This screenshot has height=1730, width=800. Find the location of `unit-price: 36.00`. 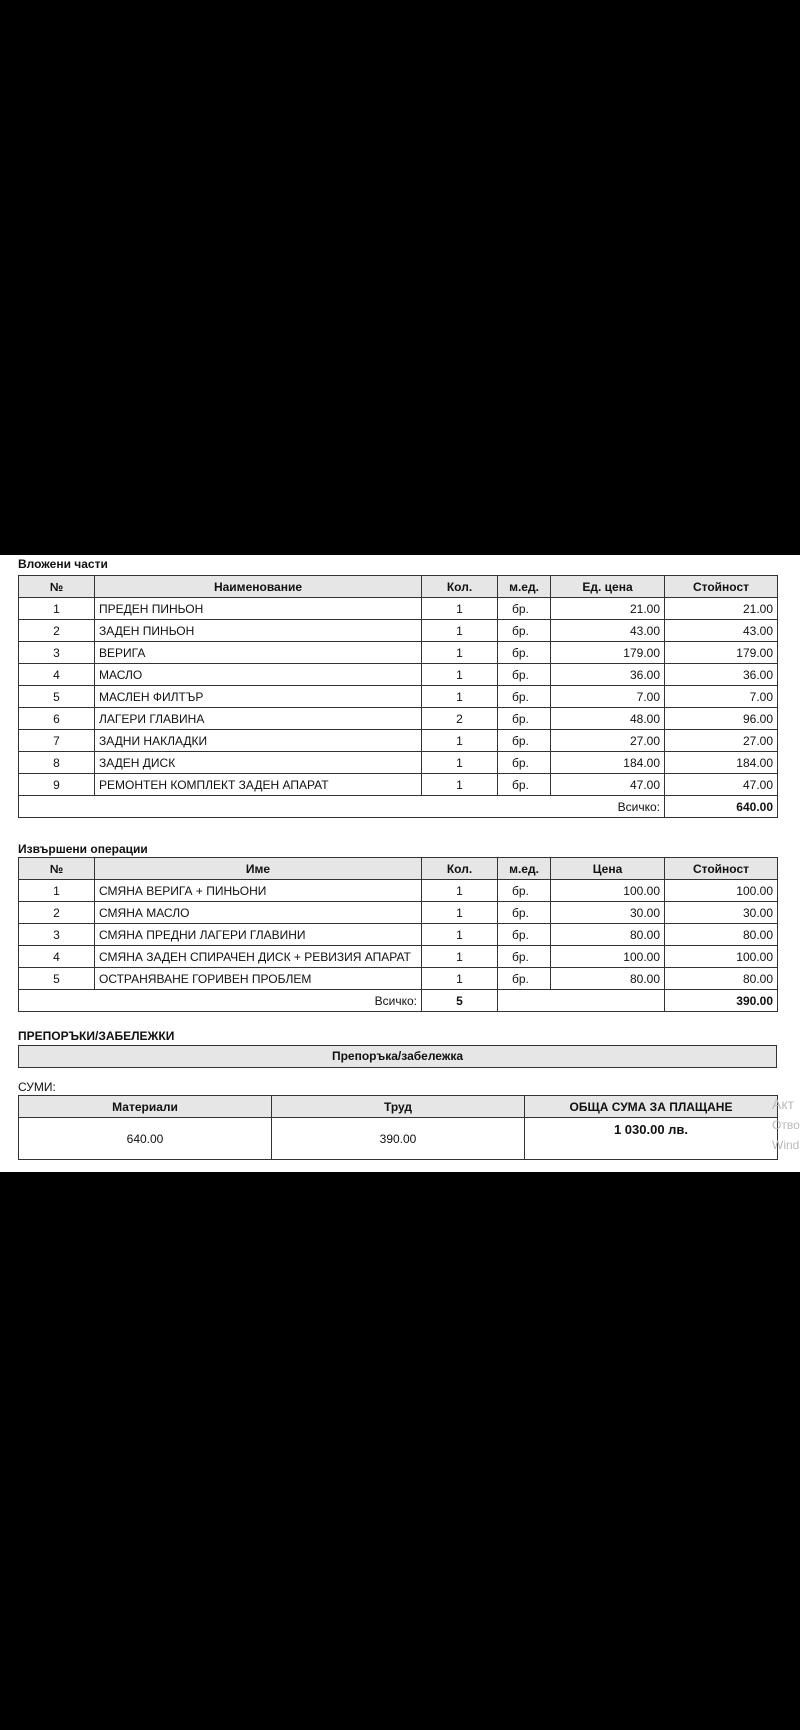

unit-price: 36.00 is located at coordinates (607, 674).